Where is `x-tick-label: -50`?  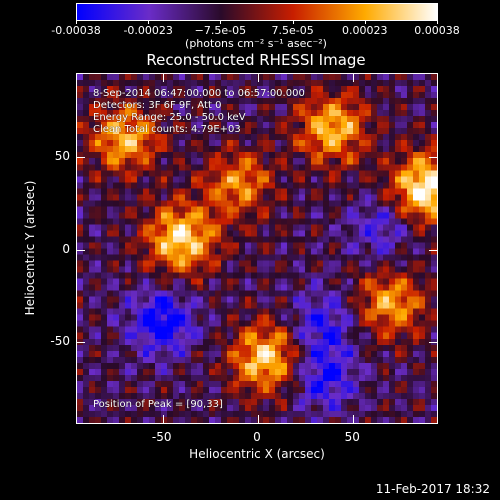 x-tick-label: -50 is located at coordinates (161, 437).